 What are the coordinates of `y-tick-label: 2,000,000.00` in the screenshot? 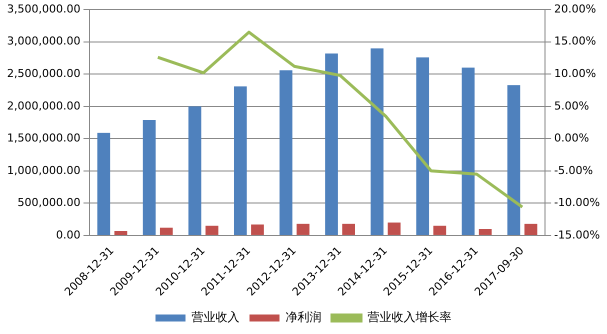 It's located at (43, 105).